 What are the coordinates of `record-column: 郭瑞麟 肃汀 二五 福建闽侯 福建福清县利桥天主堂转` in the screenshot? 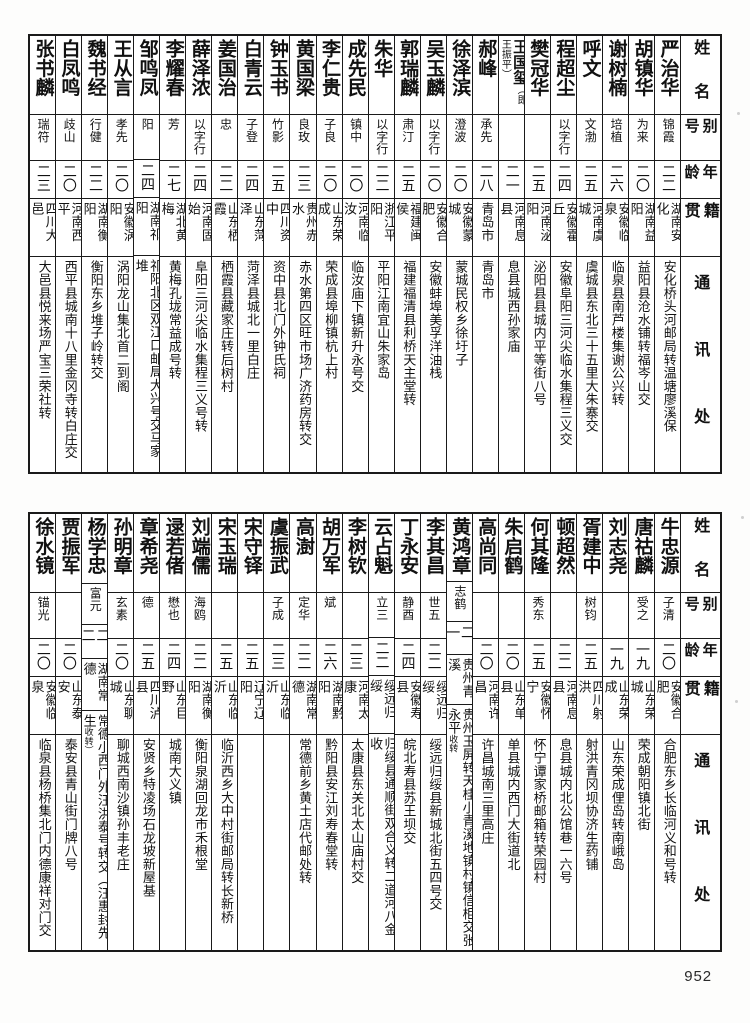 It's located at (406, 254).